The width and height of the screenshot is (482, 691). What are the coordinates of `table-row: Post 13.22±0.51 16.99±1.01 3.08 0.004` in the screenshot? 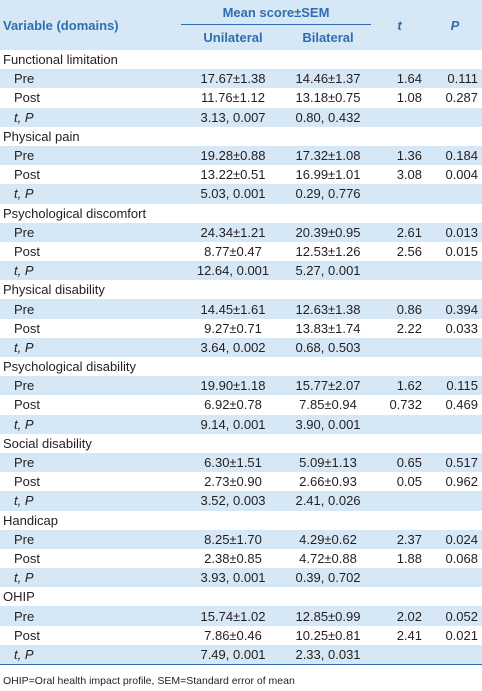 It's located at (241, 174).